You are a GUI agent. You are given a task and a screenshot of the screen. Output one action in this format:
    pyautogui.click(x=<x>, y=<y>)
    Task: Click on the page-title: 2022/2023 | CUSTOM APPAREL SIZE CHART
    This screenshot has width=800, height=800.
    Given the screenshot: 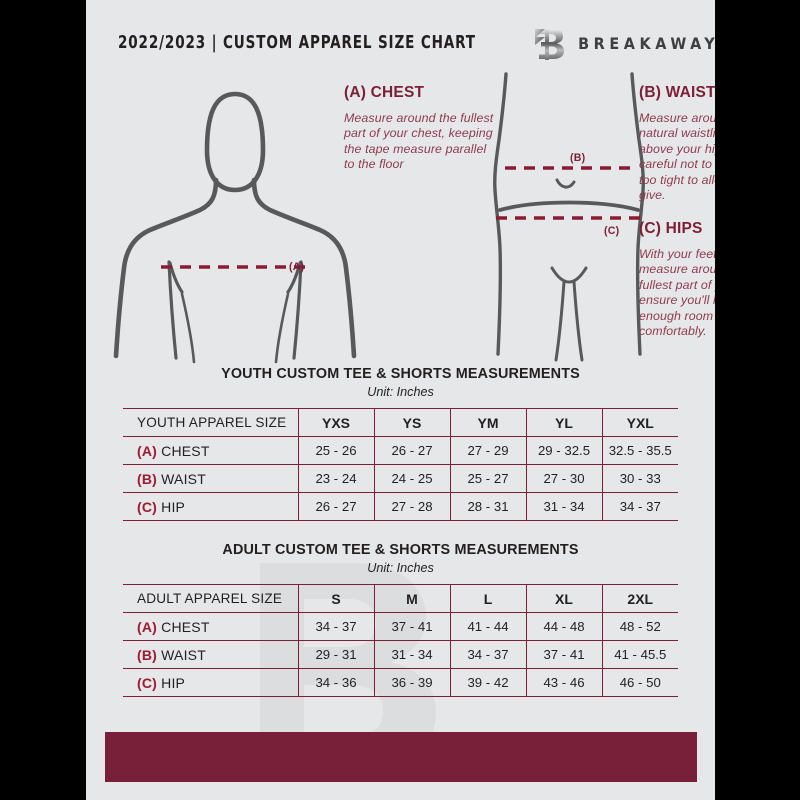 What is the action you would take?
    pyautogui.click(x=297, y=43)
    